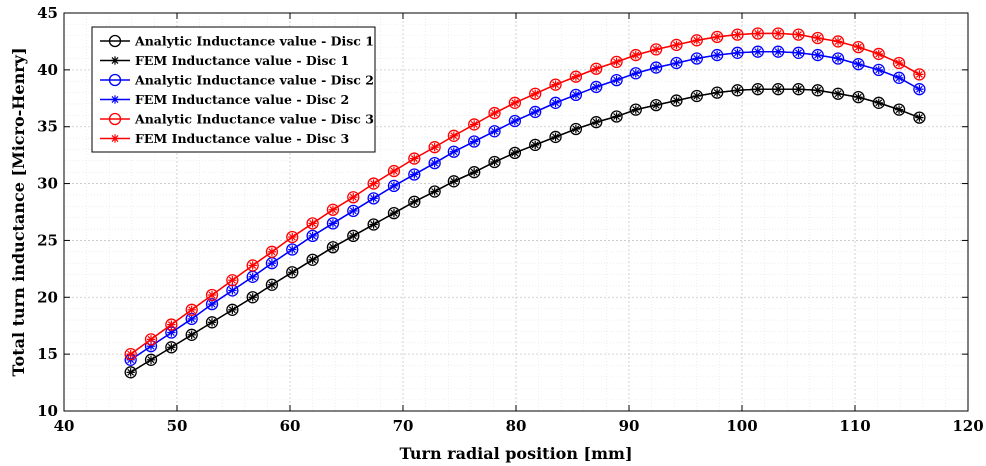 This screenshot has width=986, height=466. What do you see at coordinates (47, 127) in the screenshot?
I see `y-tick-label: 35` at bounding box center [47, 127].